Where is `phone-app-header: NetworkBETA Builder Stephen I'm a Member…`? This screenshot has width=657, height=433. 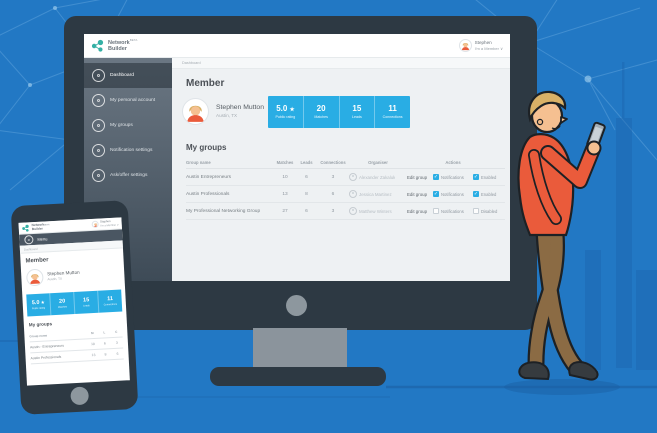 phone-app-header: NetworkBETA Builder Stephen I'm a Member… is located at coordinates (70, 226).